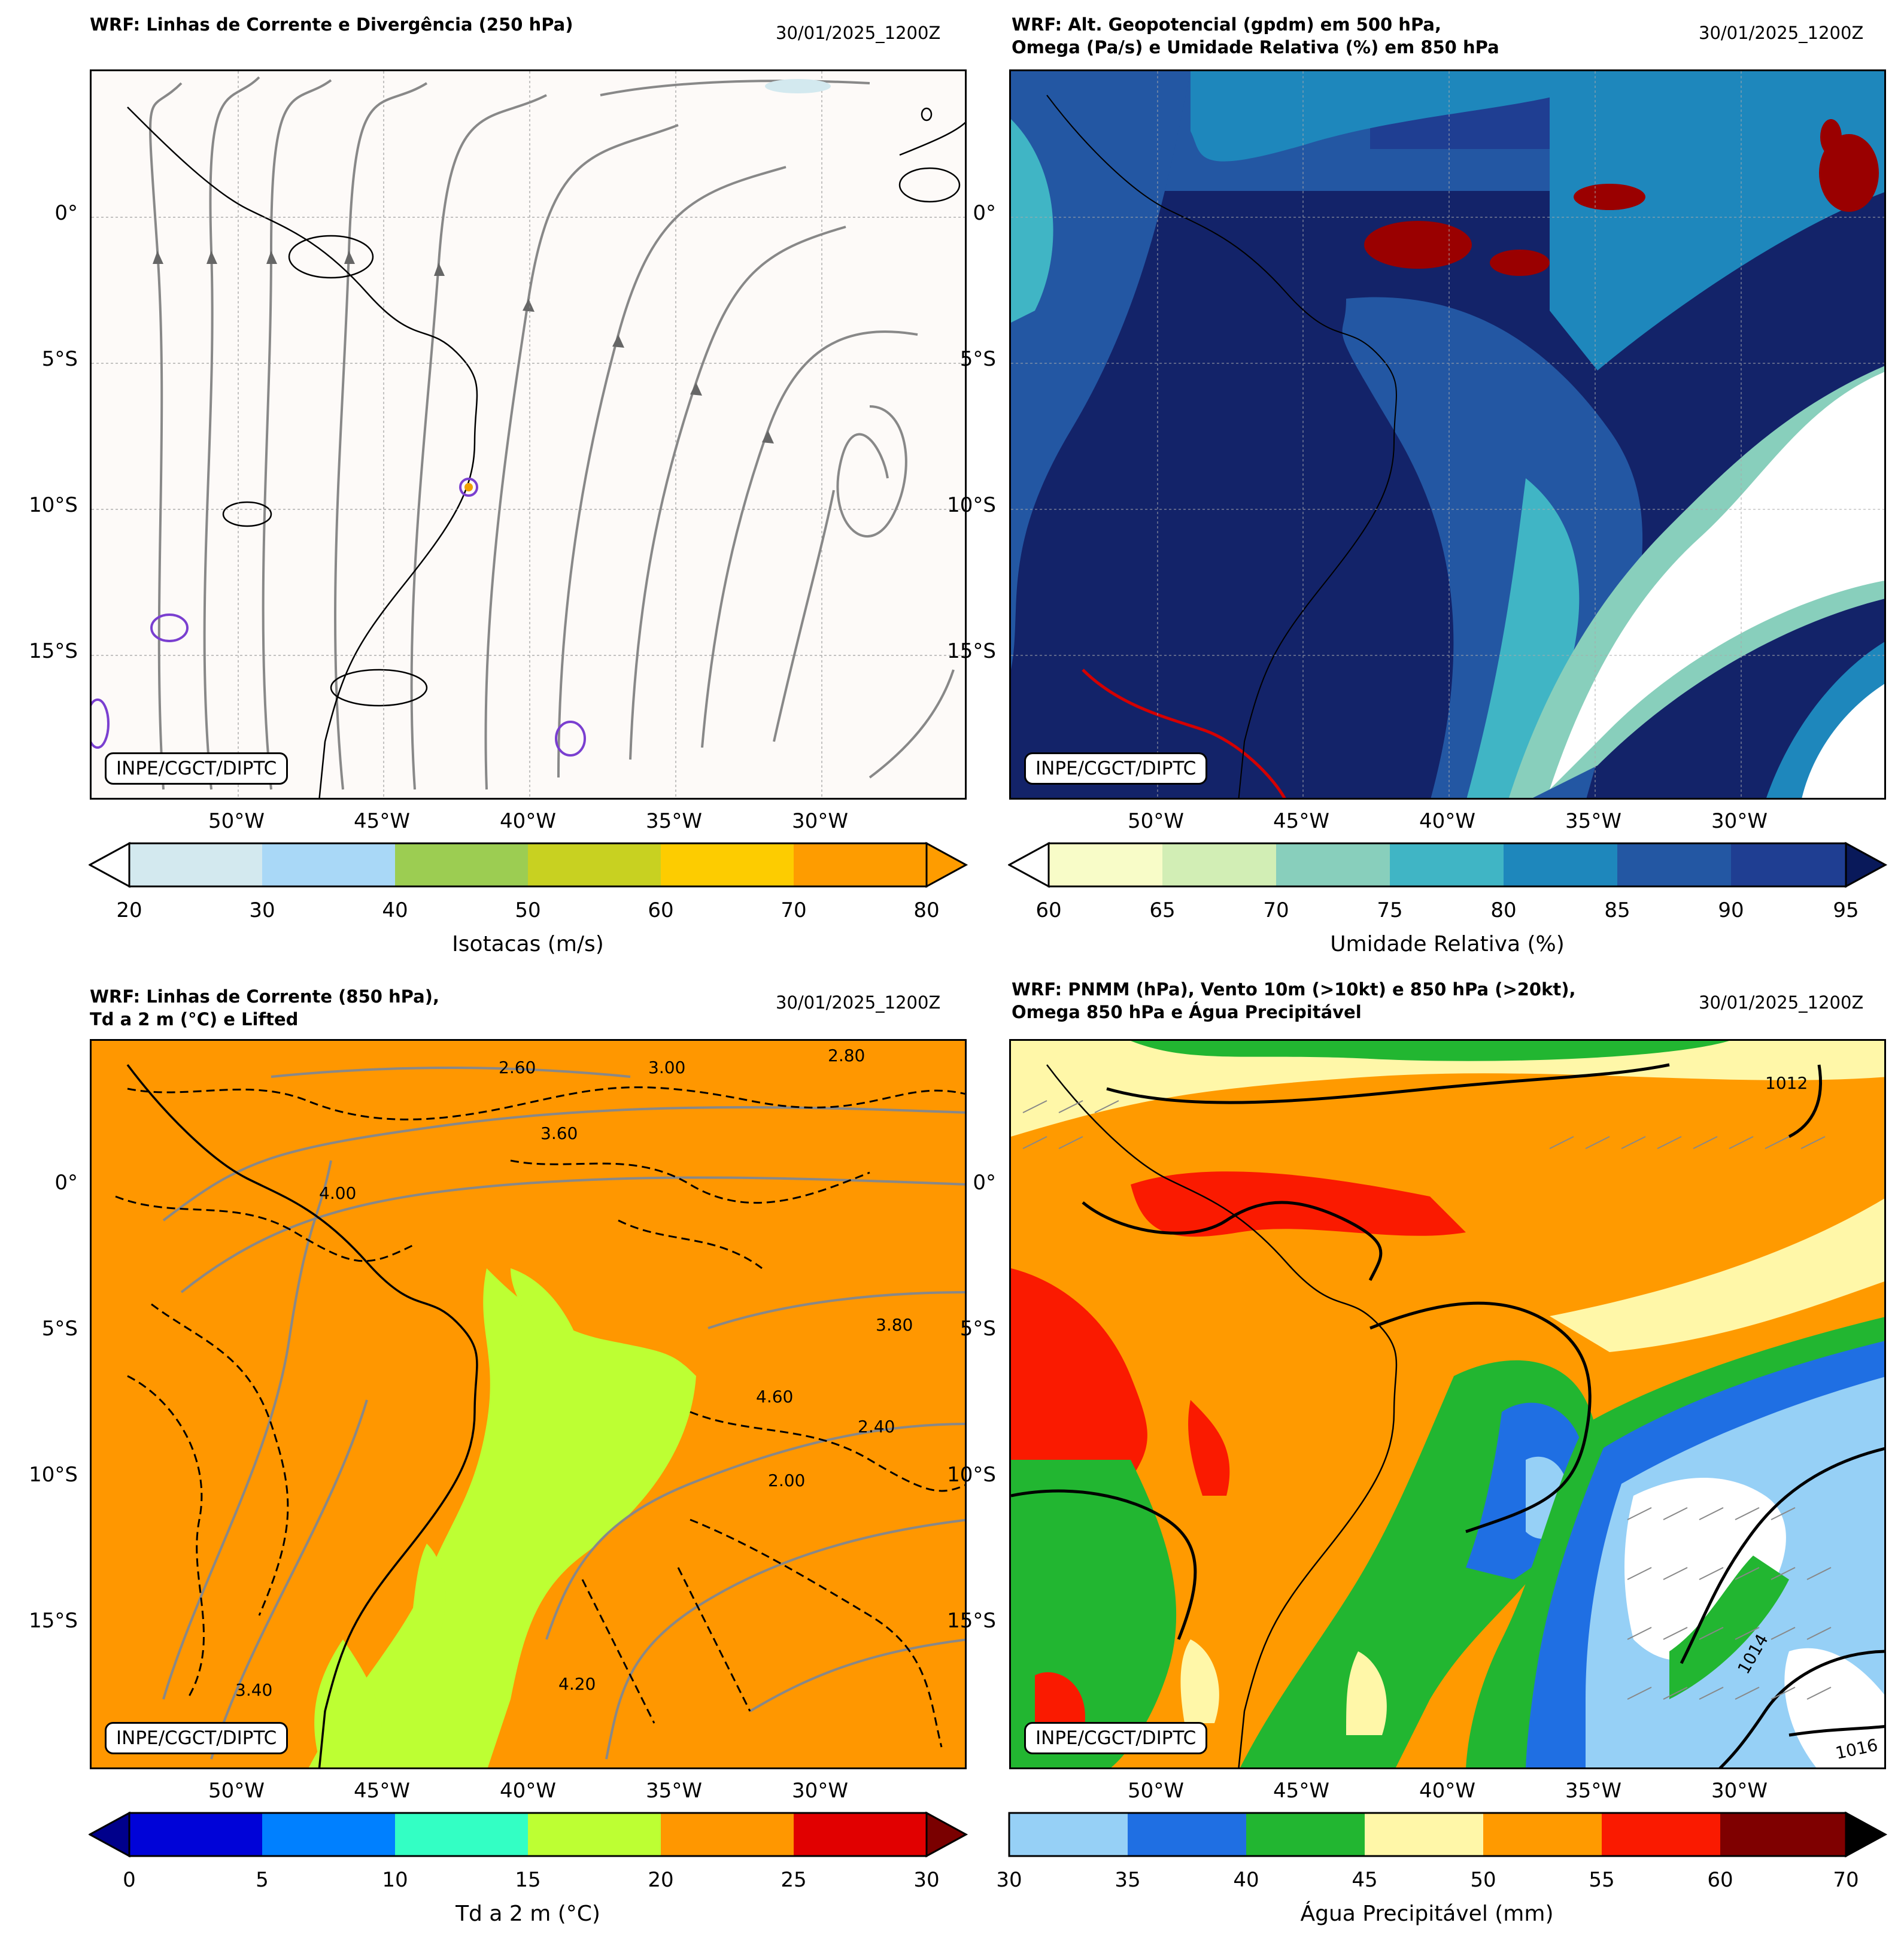 The width and height of the screenshot is (1904, 1953). I want to click on colorbar-tick: 85, so click(1617, 910).